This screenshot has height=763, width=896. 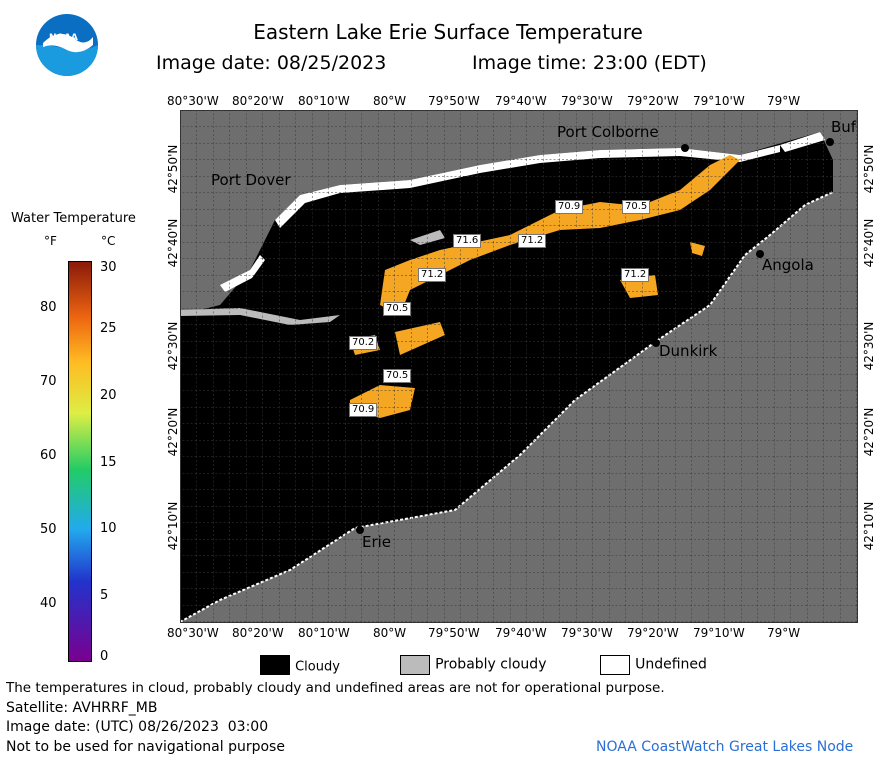 I want to click on legend-undefined: Undefined, so click(x=653, y=664).